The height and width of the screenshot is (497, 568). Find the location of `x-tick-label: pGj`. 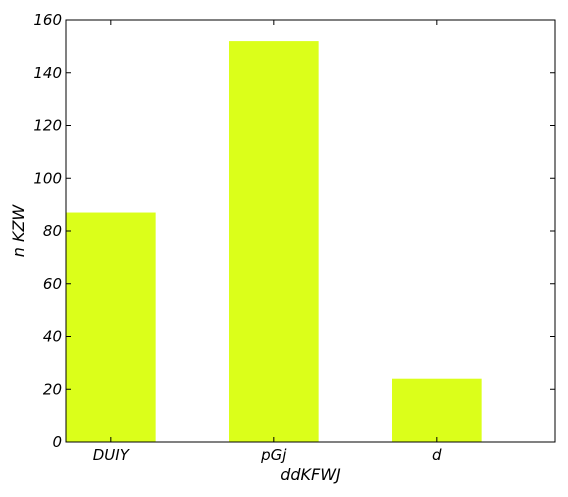

x-tick-label: pGj is located at coordinates (273, 455).